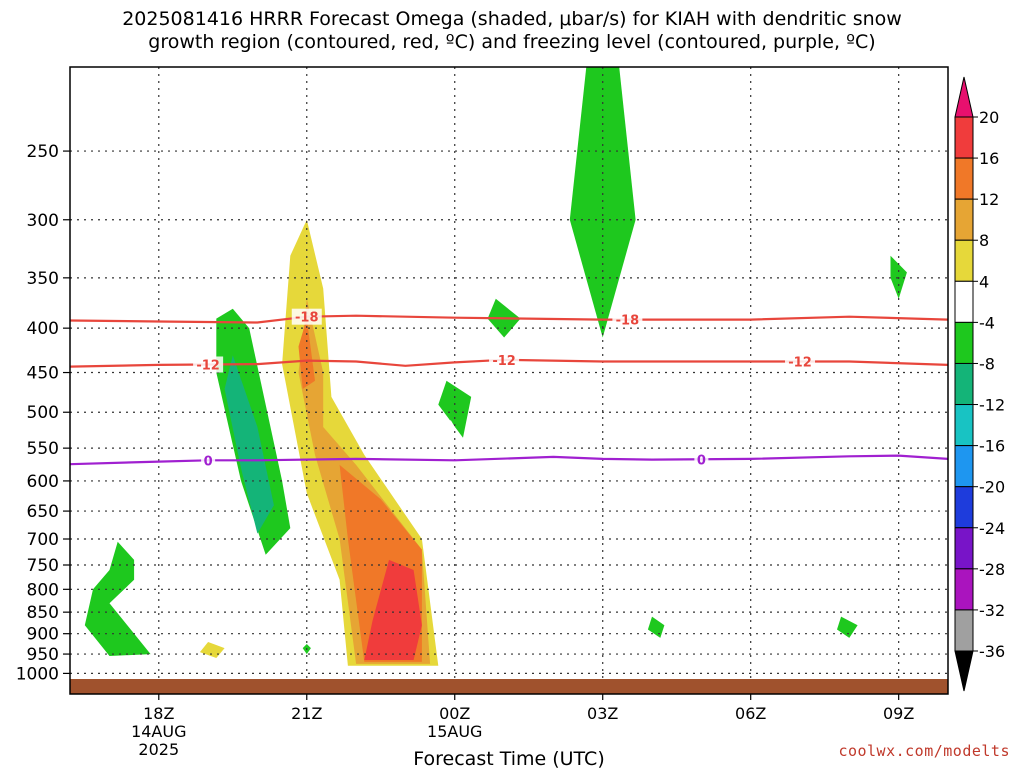 This screenshot has width=1024, height=768. What do you see at coordinates (979, 384) in the screenshot?
I see `colorbar-legend: 20 16 12 8 4 -4 -8 -12 -16 -20 -24 -28 -32 -36` at bounding box center [979, 384].